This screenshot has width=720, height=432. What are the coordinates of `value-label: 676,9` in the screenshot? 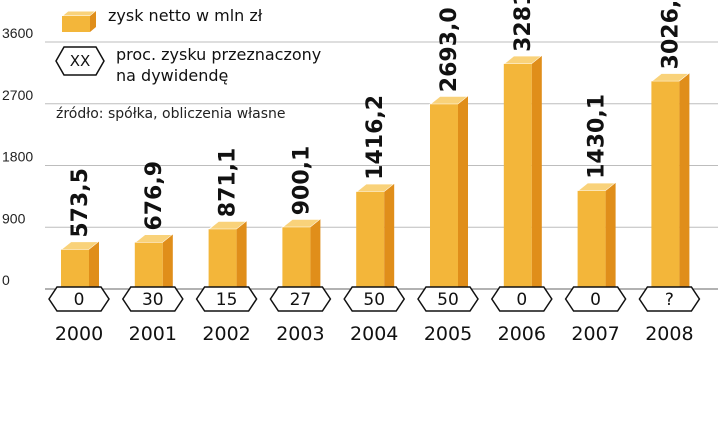 It's located at (154, 196).